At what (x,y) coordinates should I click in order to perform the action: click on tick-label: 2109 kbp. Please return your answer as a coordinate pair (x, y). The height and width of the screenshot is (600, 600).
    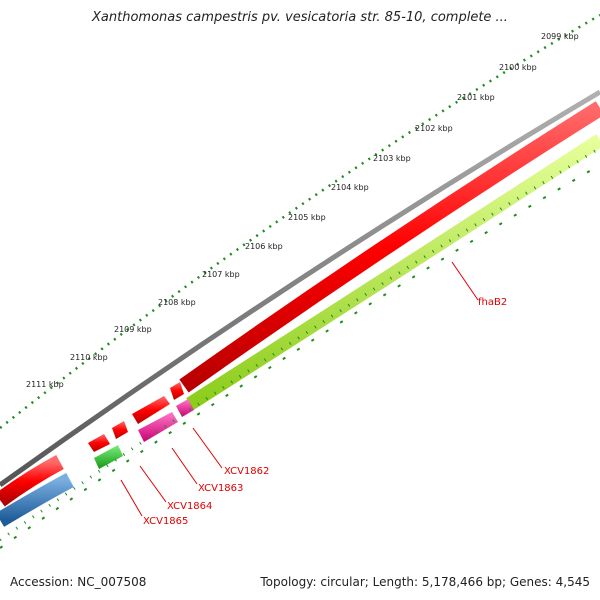
    Looking at the image, I should click on (133, 329).